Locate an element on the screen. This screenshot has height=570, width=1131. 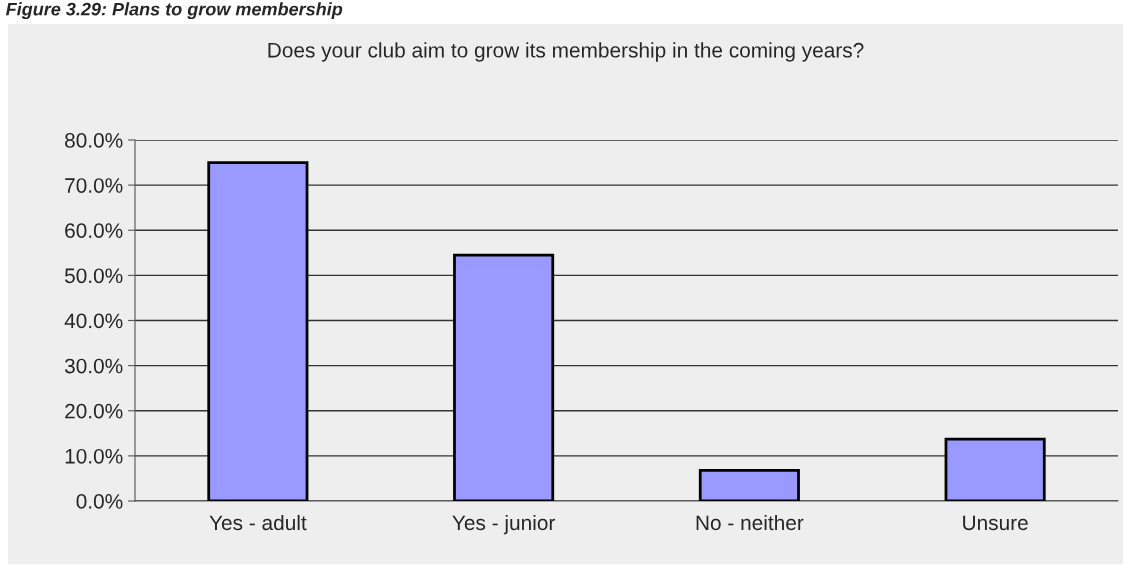
y-tick-label: 70.0% is located at coordinates (94, 185).